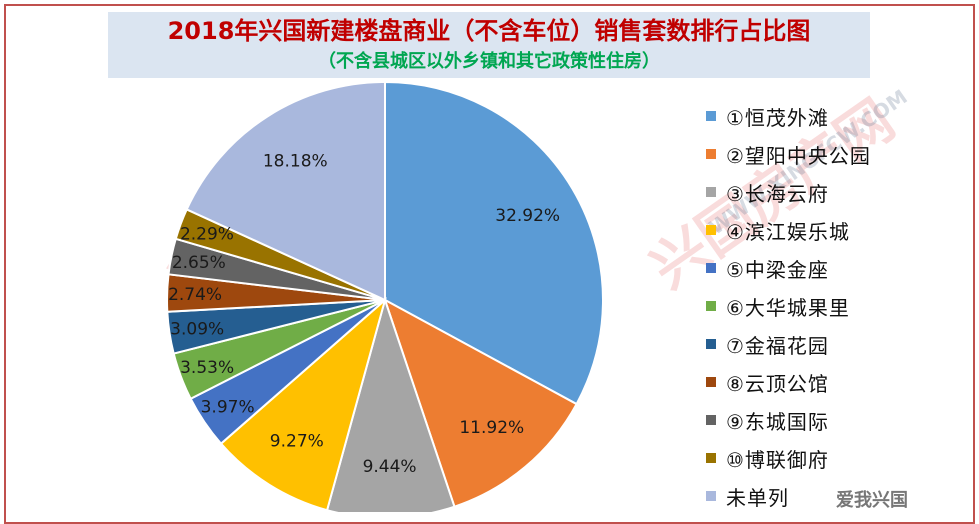 The image size is (979, 524). Describe the element at coordinates (207, 368) in the screenshot. I see `slice-data-label: 3.53%` at that location.